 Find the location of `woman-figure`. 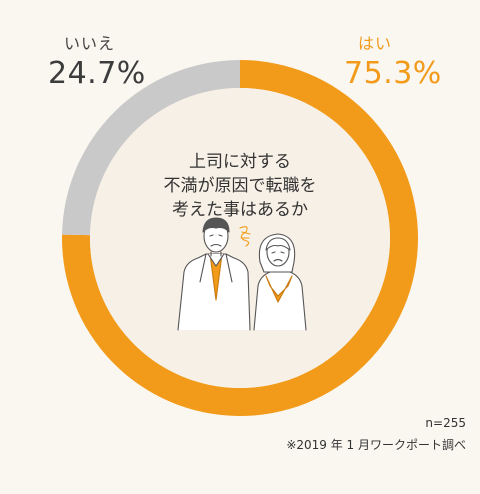

woman-figure is located at coordinates (280, 282).